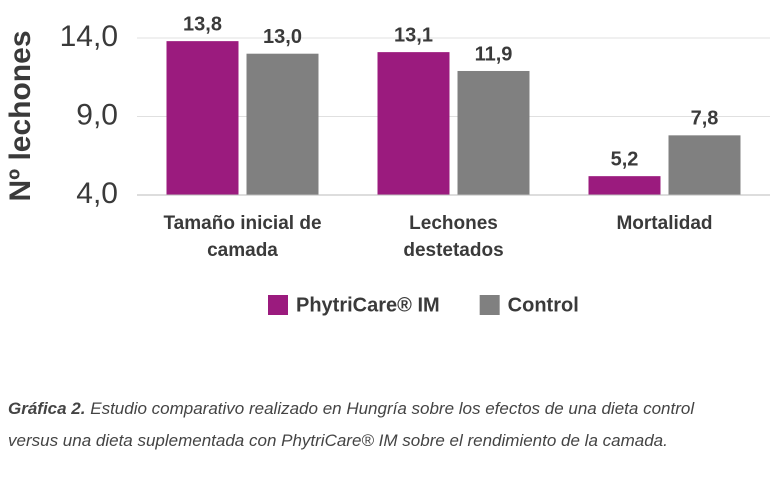  What do you see at coordinates (625, 159) in the screenshot?
I see `value-label: 5,2` at bounding box center [625, 159].